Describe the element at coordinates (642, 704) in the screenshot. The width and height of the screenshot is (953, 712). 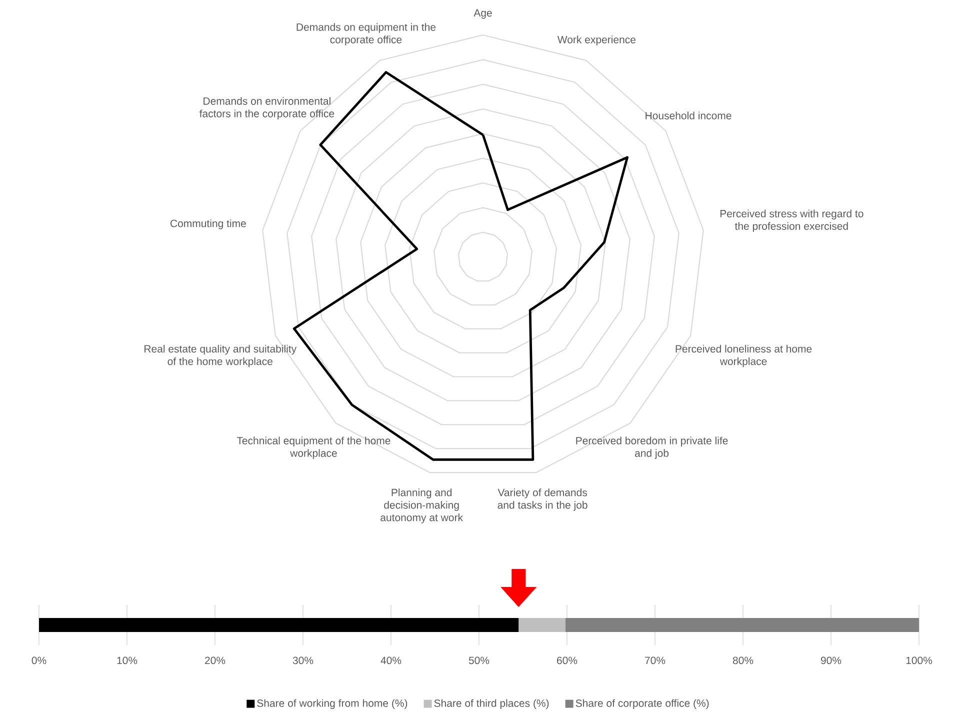
I see `legend-label: Share of corporate office (%)` at that location.